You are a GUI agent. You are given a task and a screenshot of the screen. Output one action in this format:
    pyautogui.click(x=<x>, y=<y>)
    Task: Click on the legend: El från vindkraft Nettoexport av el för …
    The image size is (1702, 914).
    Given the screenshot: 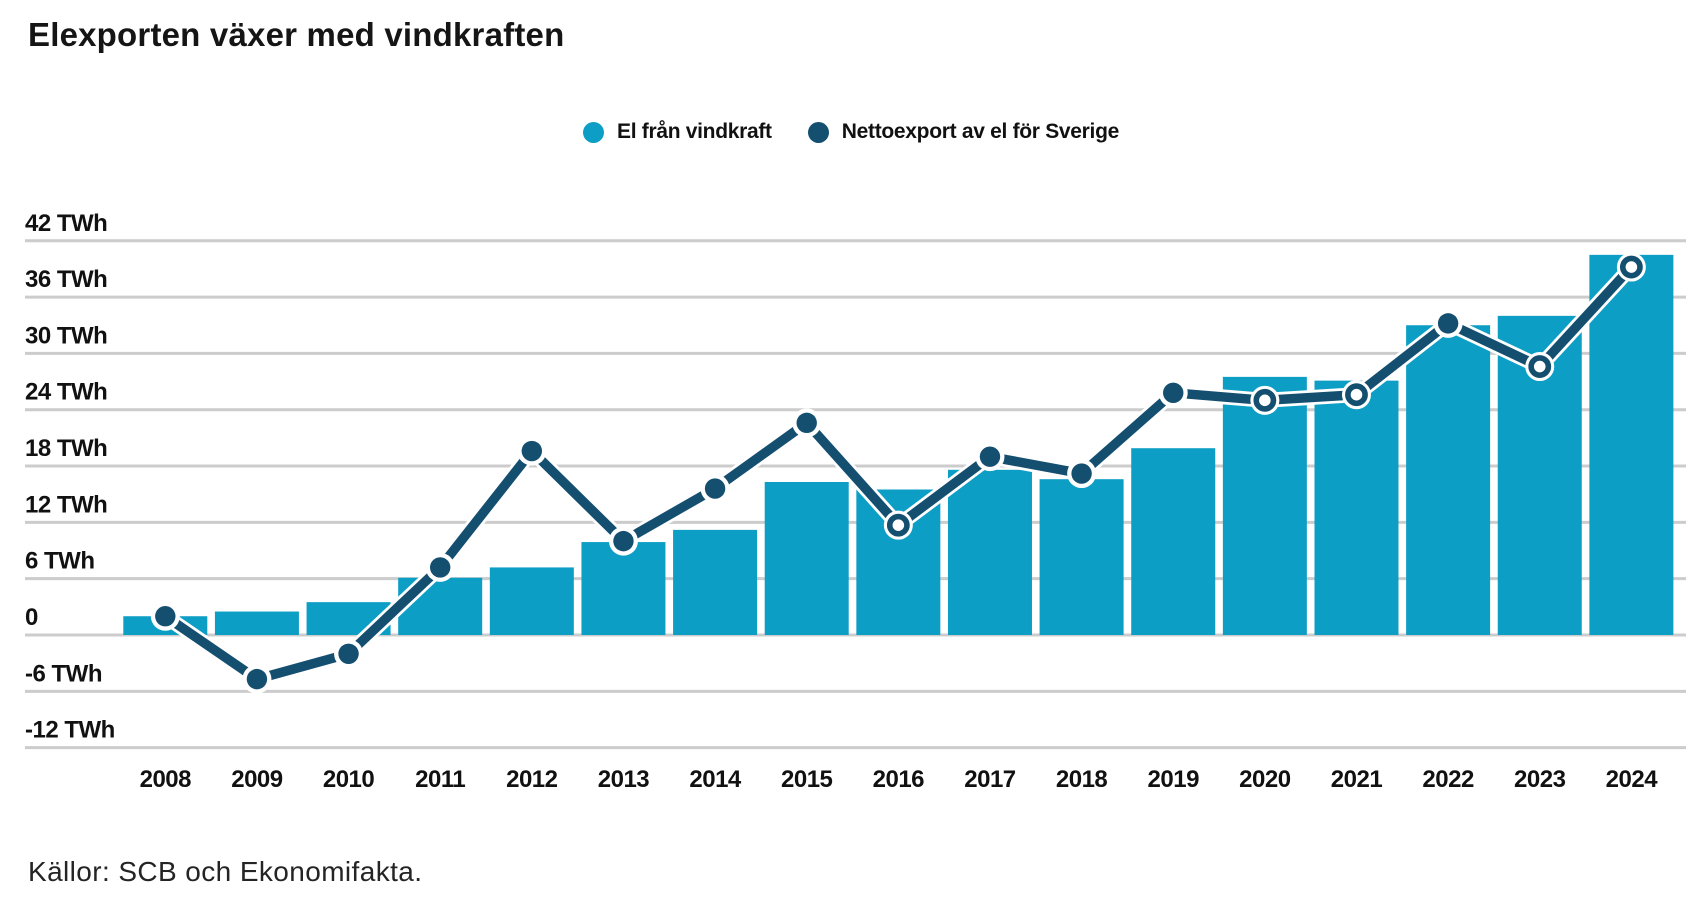 What is the action you would take?
    pyautogui.click(x=851, y=132)
    